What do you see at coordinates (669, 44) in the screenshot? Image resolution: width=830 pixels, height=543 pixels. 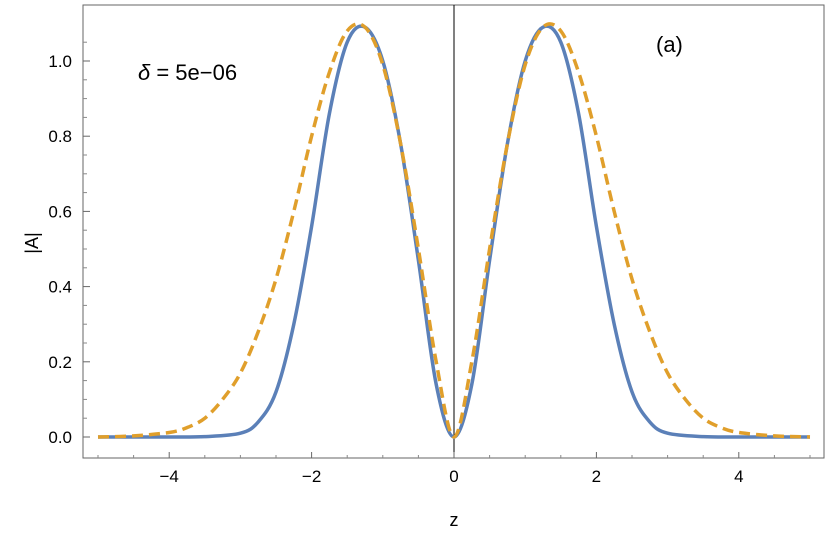 I see `panel-label: (a)` at bounding box center [669, 44].